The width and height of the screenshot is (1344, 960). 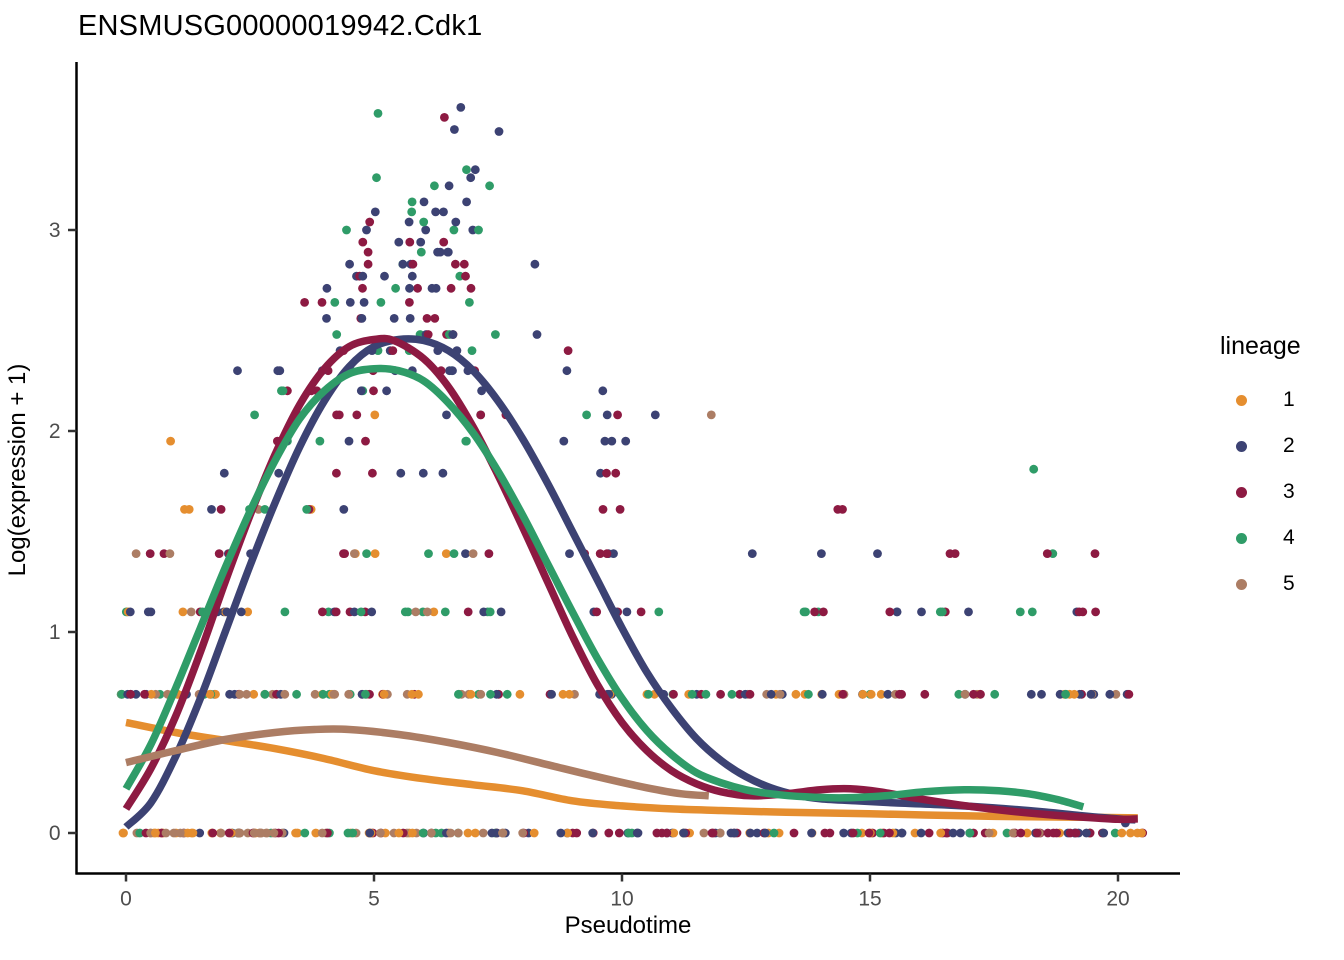 I want to click on y-tick-label: 0, so click(x=55, y=833).